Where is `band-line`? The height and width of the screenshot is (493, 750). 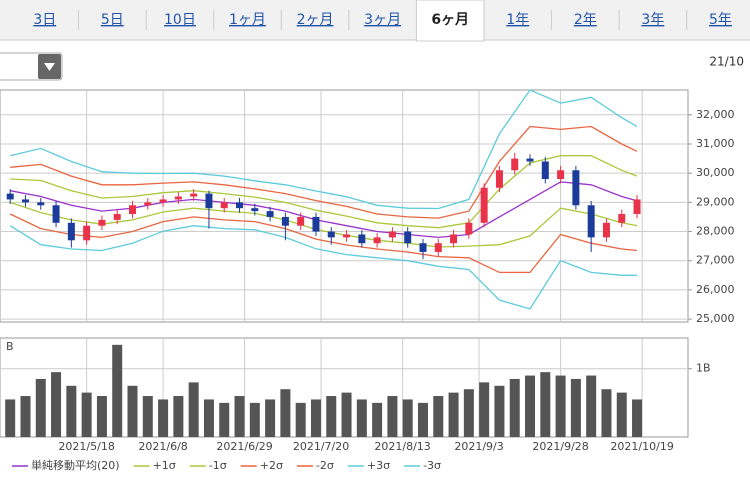
band-line is located at coordinates (323, 267).